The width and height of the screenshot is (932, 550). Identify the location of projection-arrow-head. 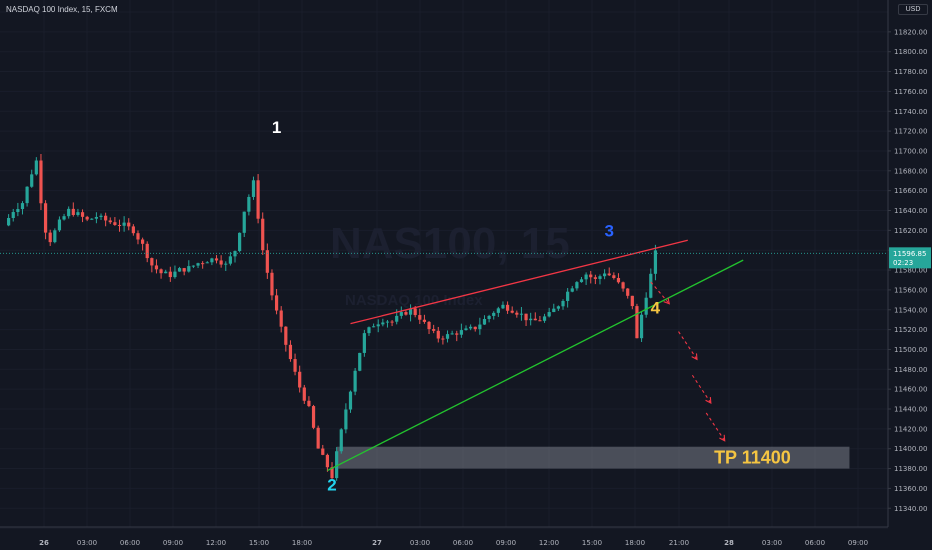
(708, 401).